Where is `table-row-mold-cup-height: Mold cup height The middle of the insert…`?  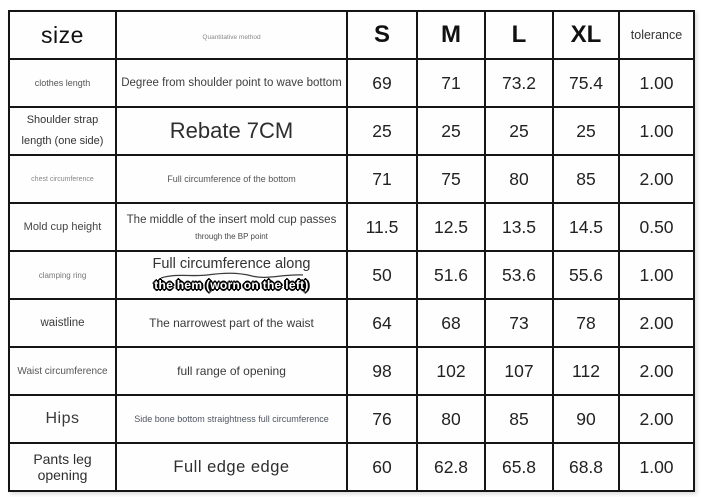
table-row-mold-cup-height: Mold cup height The middle of the insert… is located at coordinates (351, 227).